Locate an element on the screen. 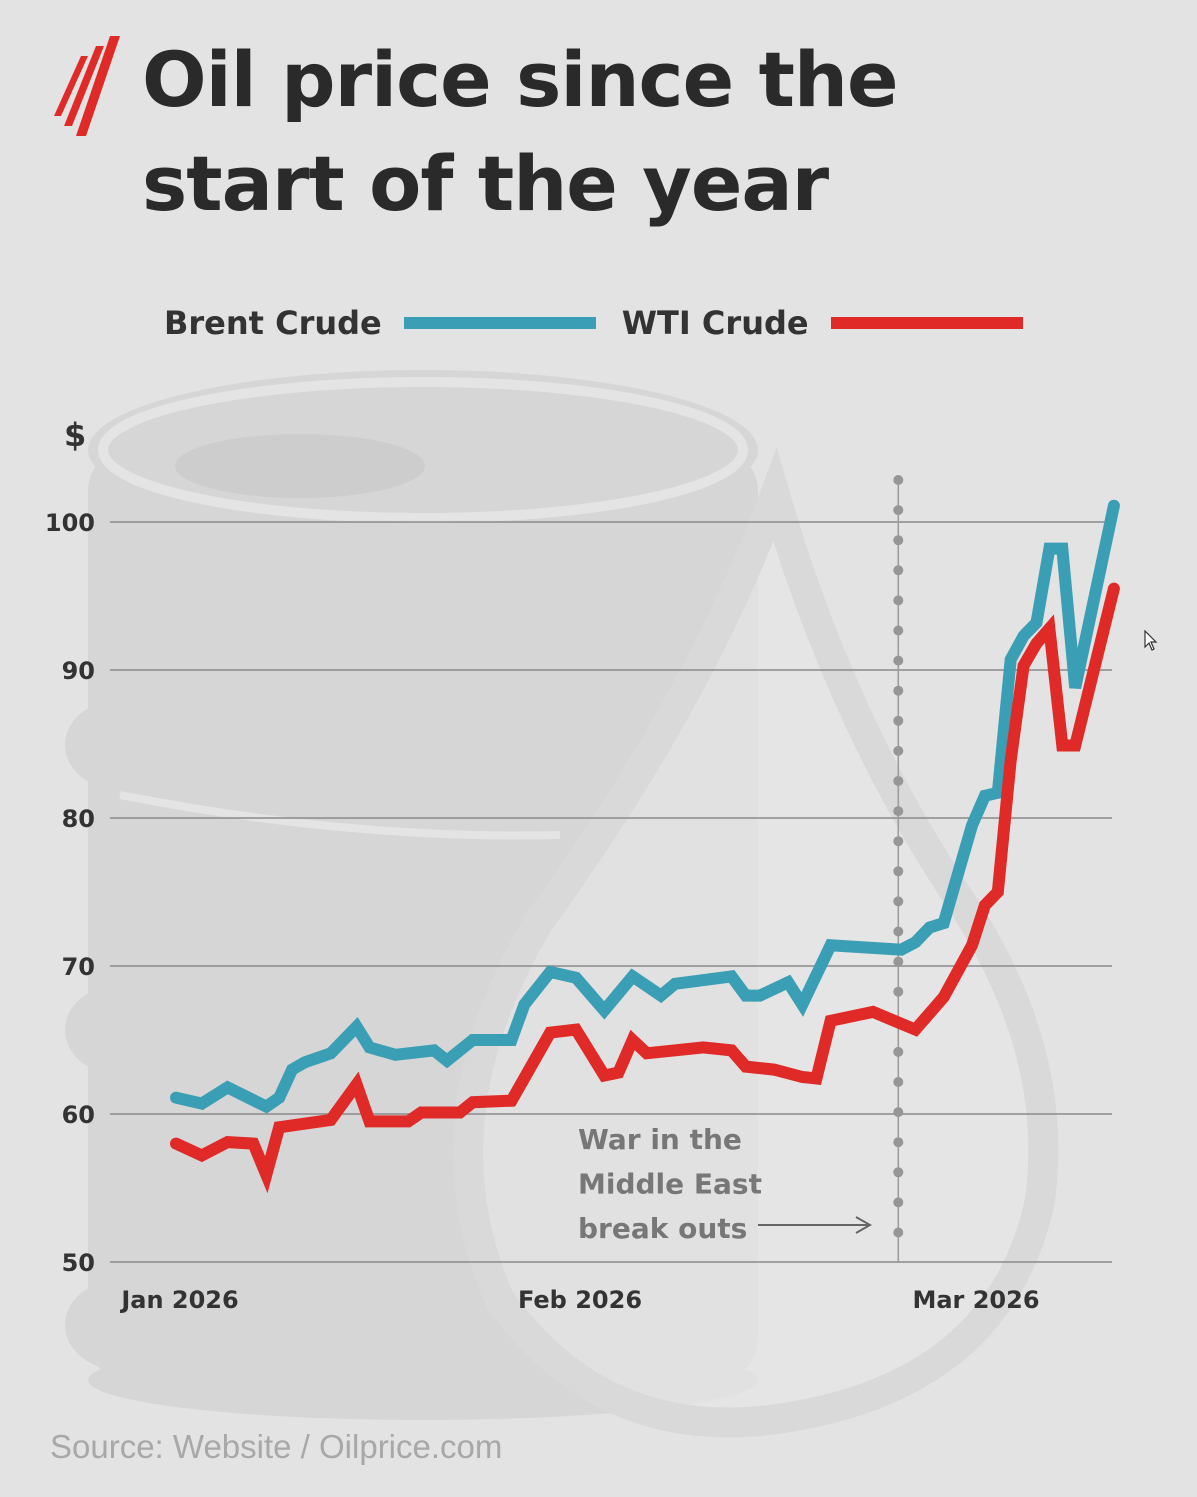 The width and height of the screenshot is (1197, 1497). legend-label-wti: WTI Crude is located at coordinates (715, 323).